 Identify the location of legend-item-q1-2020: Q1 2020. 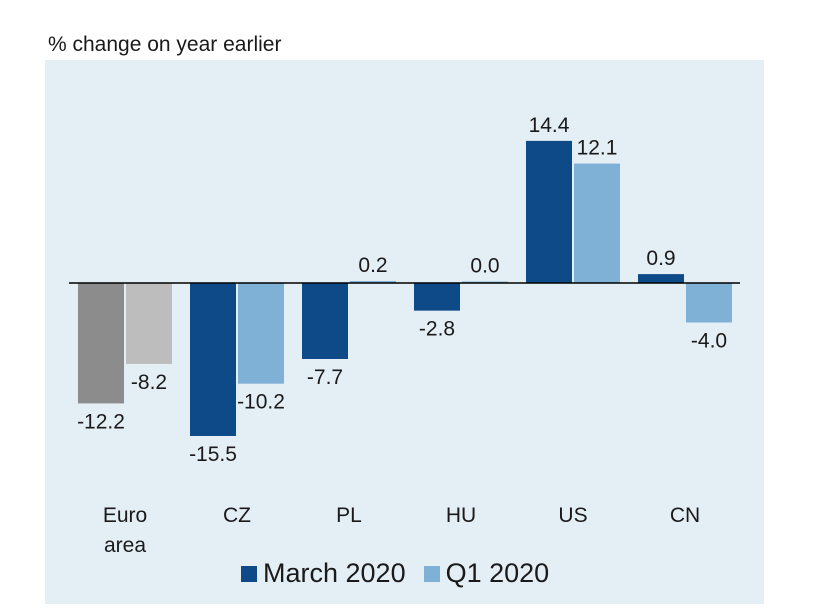
(486, 573).